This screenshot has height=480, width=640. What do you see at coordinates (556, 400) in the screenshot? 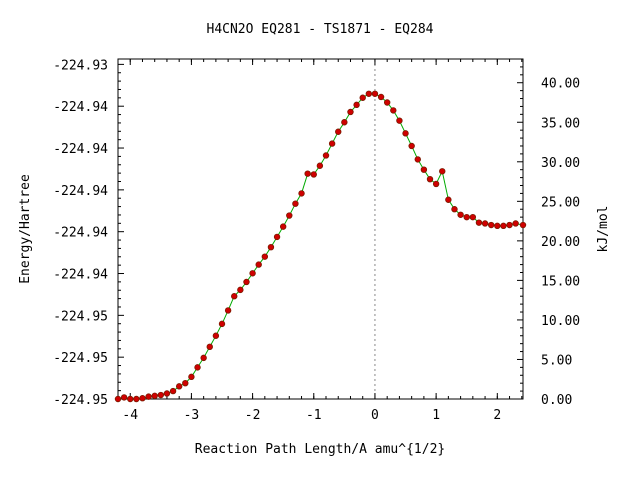
I see `y-tick-label-right: 0.00` at bounding box center [556, 400].